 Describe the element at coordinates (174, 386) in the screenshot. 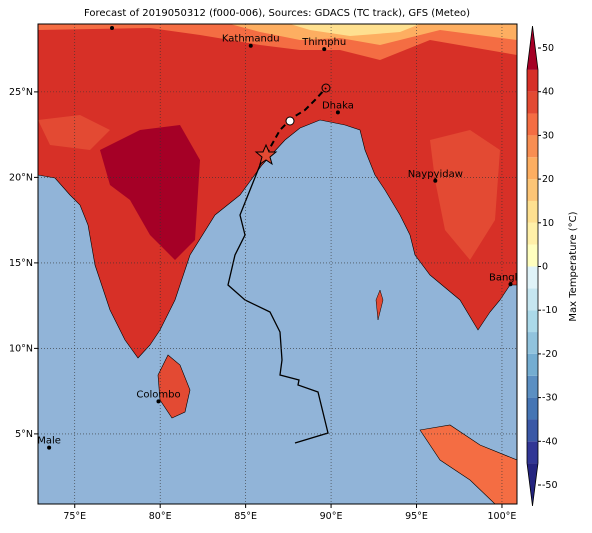

I see `sri-lanka` at that location.